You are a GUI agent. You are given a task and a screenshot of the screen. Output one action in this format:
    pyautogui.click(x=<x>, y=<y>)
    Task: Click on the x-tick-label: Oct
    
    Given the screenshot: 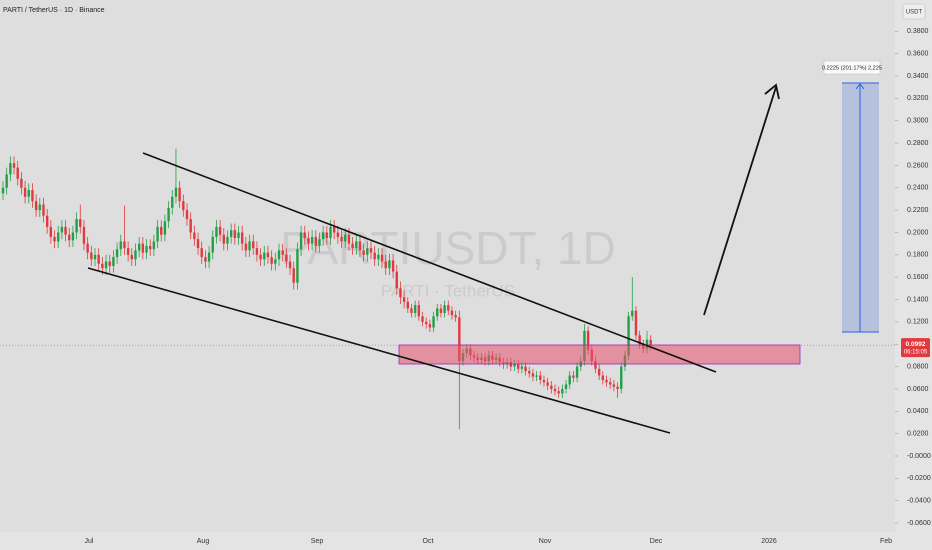 What is the action you would take?
    pyautogui.click(x=428, y=541)
    